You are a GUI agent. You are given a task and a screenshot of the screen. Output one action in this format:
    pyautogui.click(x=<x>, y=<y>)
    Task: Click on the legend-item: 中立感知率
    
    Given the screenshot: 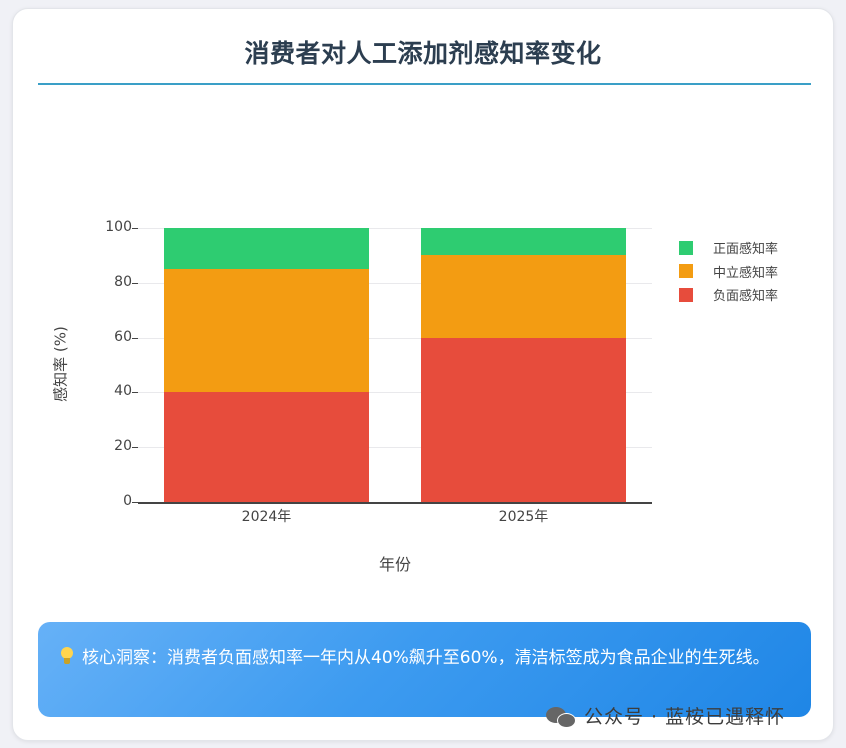 What is the action you would take?
    pyautogui.click(x=728, y=272)
    